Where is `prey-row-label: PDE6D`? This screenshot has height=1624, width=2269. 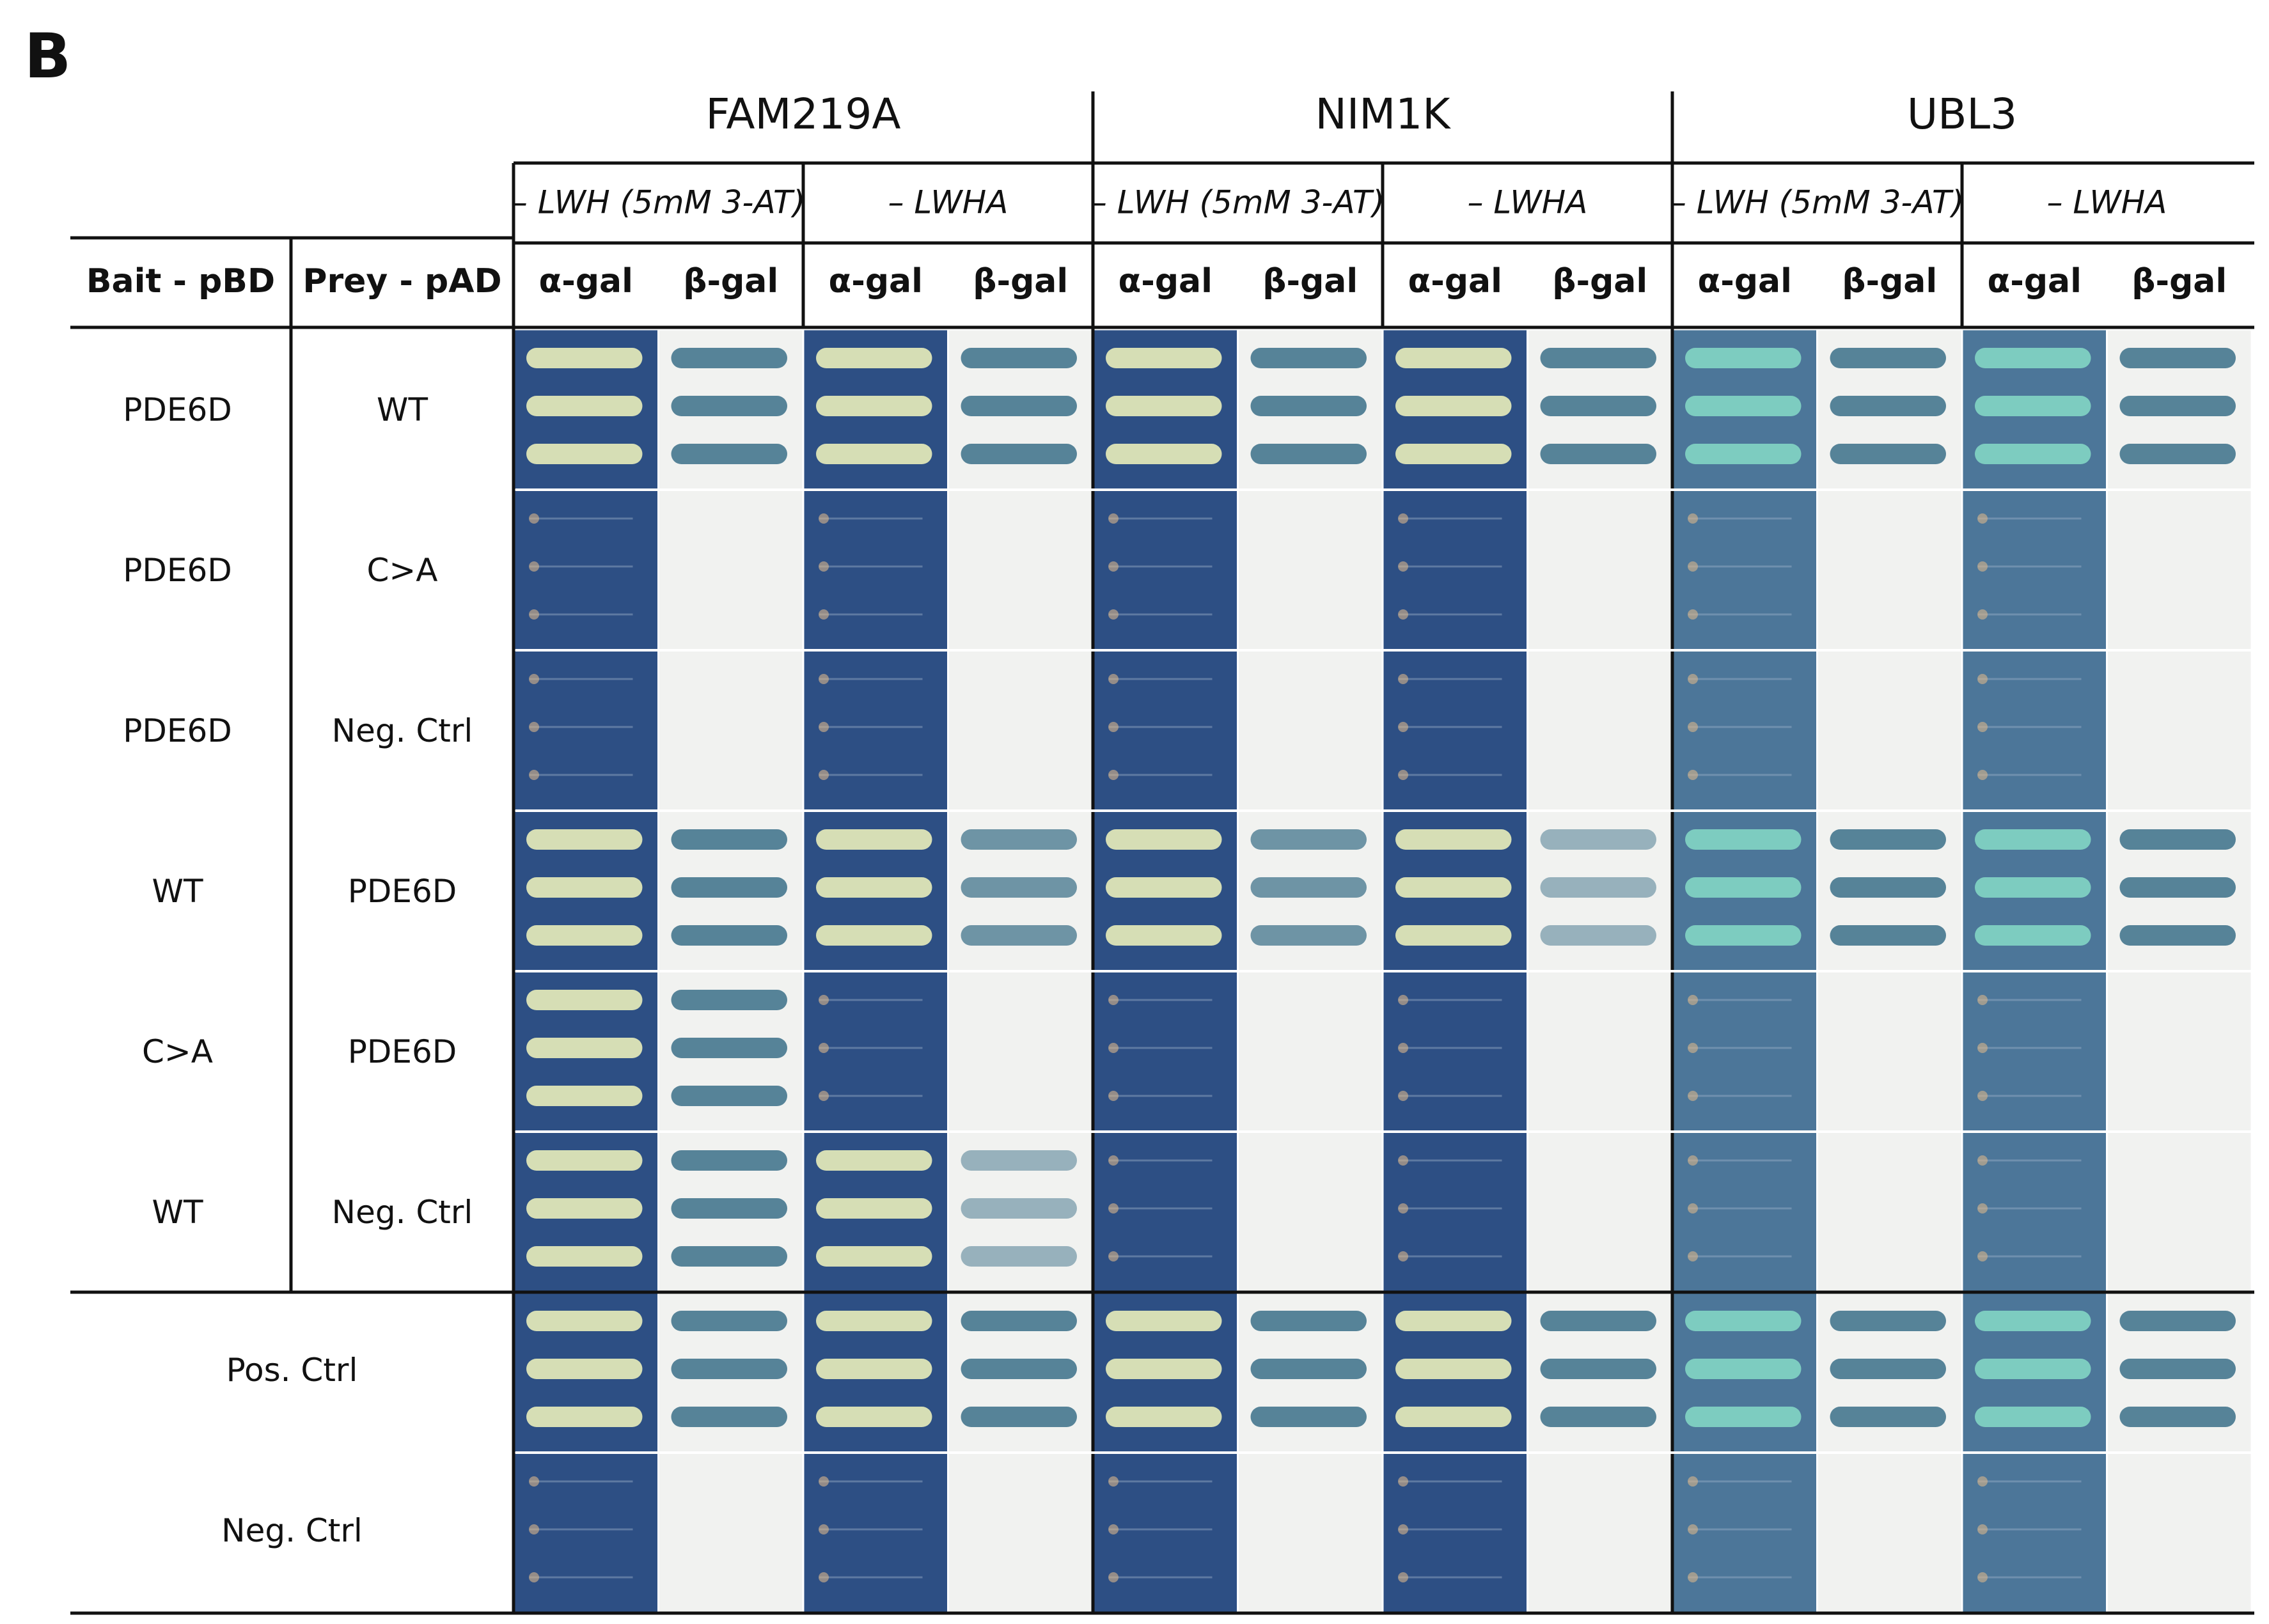
prey-row-label: PDE6D is located at coordinates (402, 1051).